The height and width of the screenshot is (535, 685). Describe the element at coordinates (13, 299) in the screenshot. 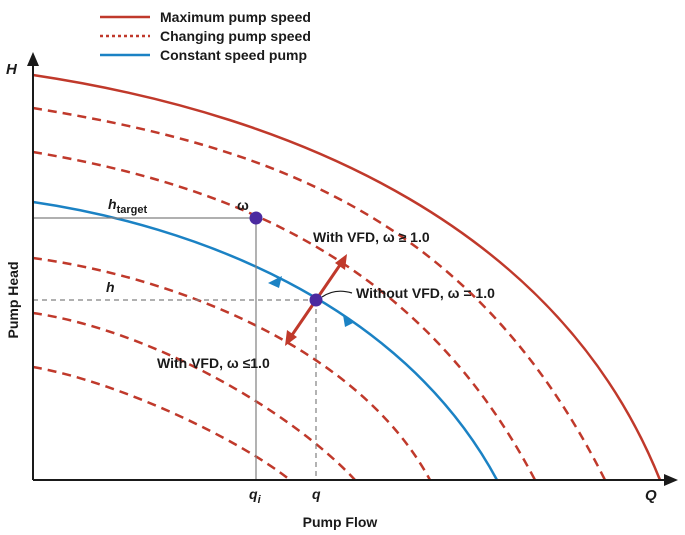

I see `y-axis-title: Pump Head` at that location.